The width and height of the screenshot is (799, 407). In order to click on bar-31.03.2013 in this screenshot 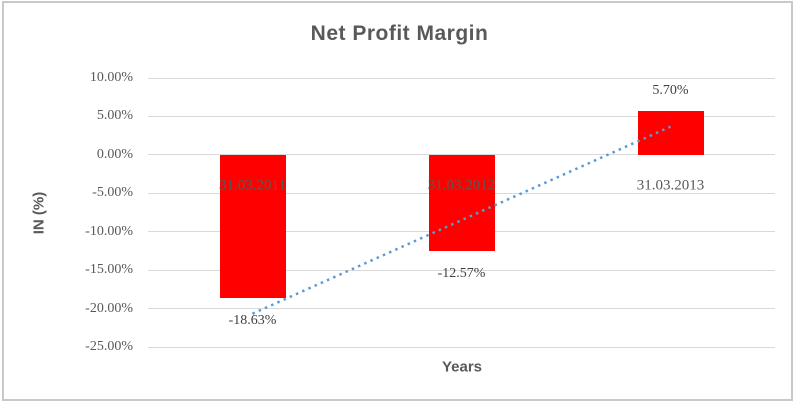, I will do `click(670, 133)`.